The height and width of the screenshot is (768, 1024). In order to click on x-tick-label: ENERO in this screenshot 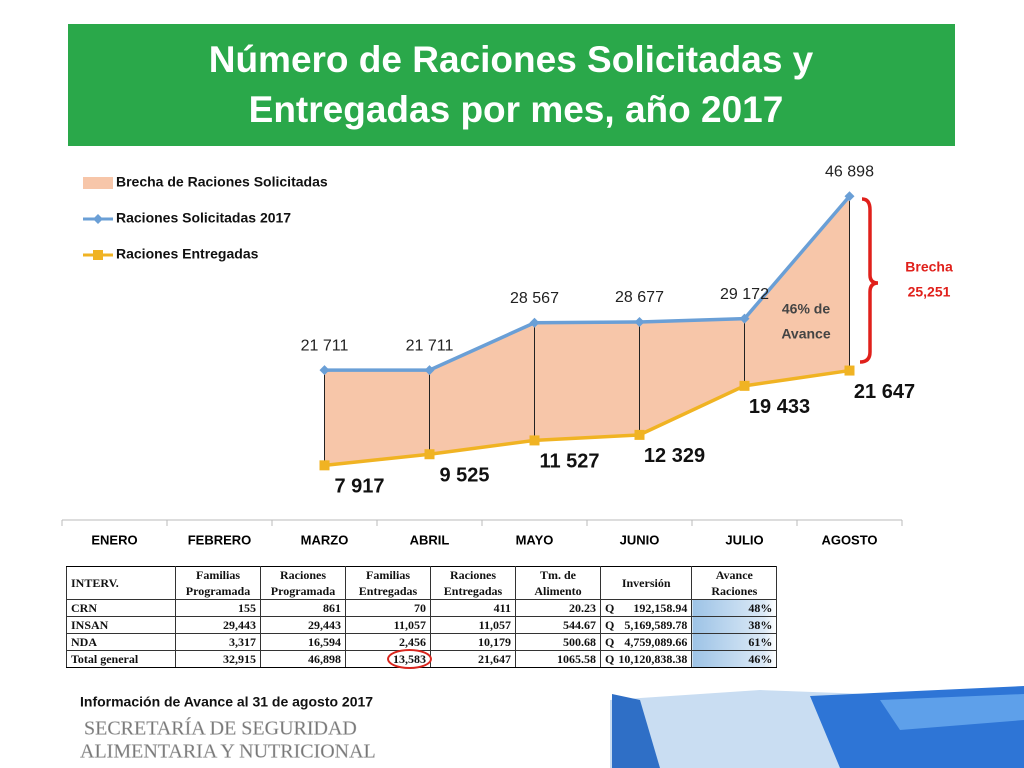, I will do `click(114, 539)`.